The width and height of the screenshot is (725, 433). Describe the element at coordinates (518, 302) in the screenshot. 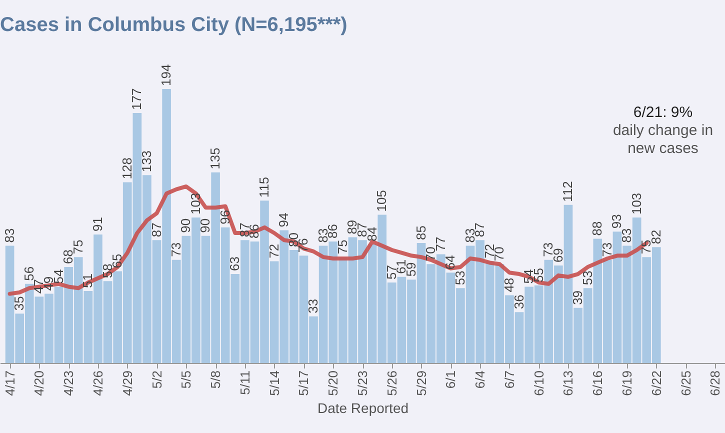

I see `data-label: 36` at that location.